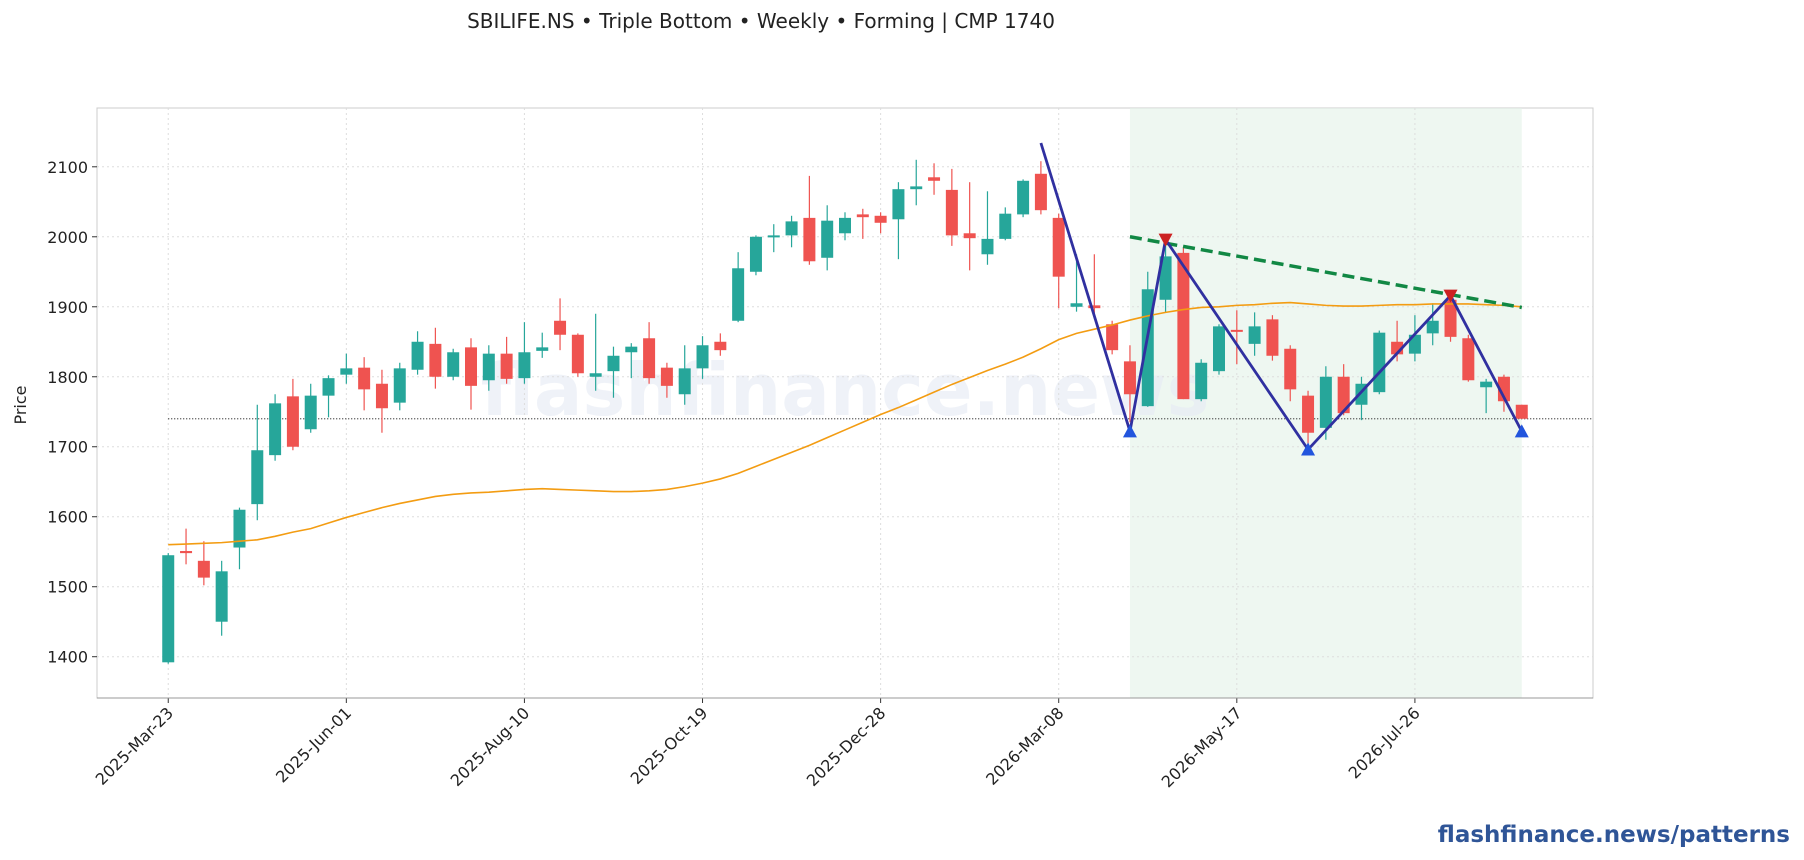 This screenshot has width=1804, height=860. What do you see at coordinates (67, 447) in the screenshot?
I see `y-tick-label: 1700` at bounding box center [67, 447].